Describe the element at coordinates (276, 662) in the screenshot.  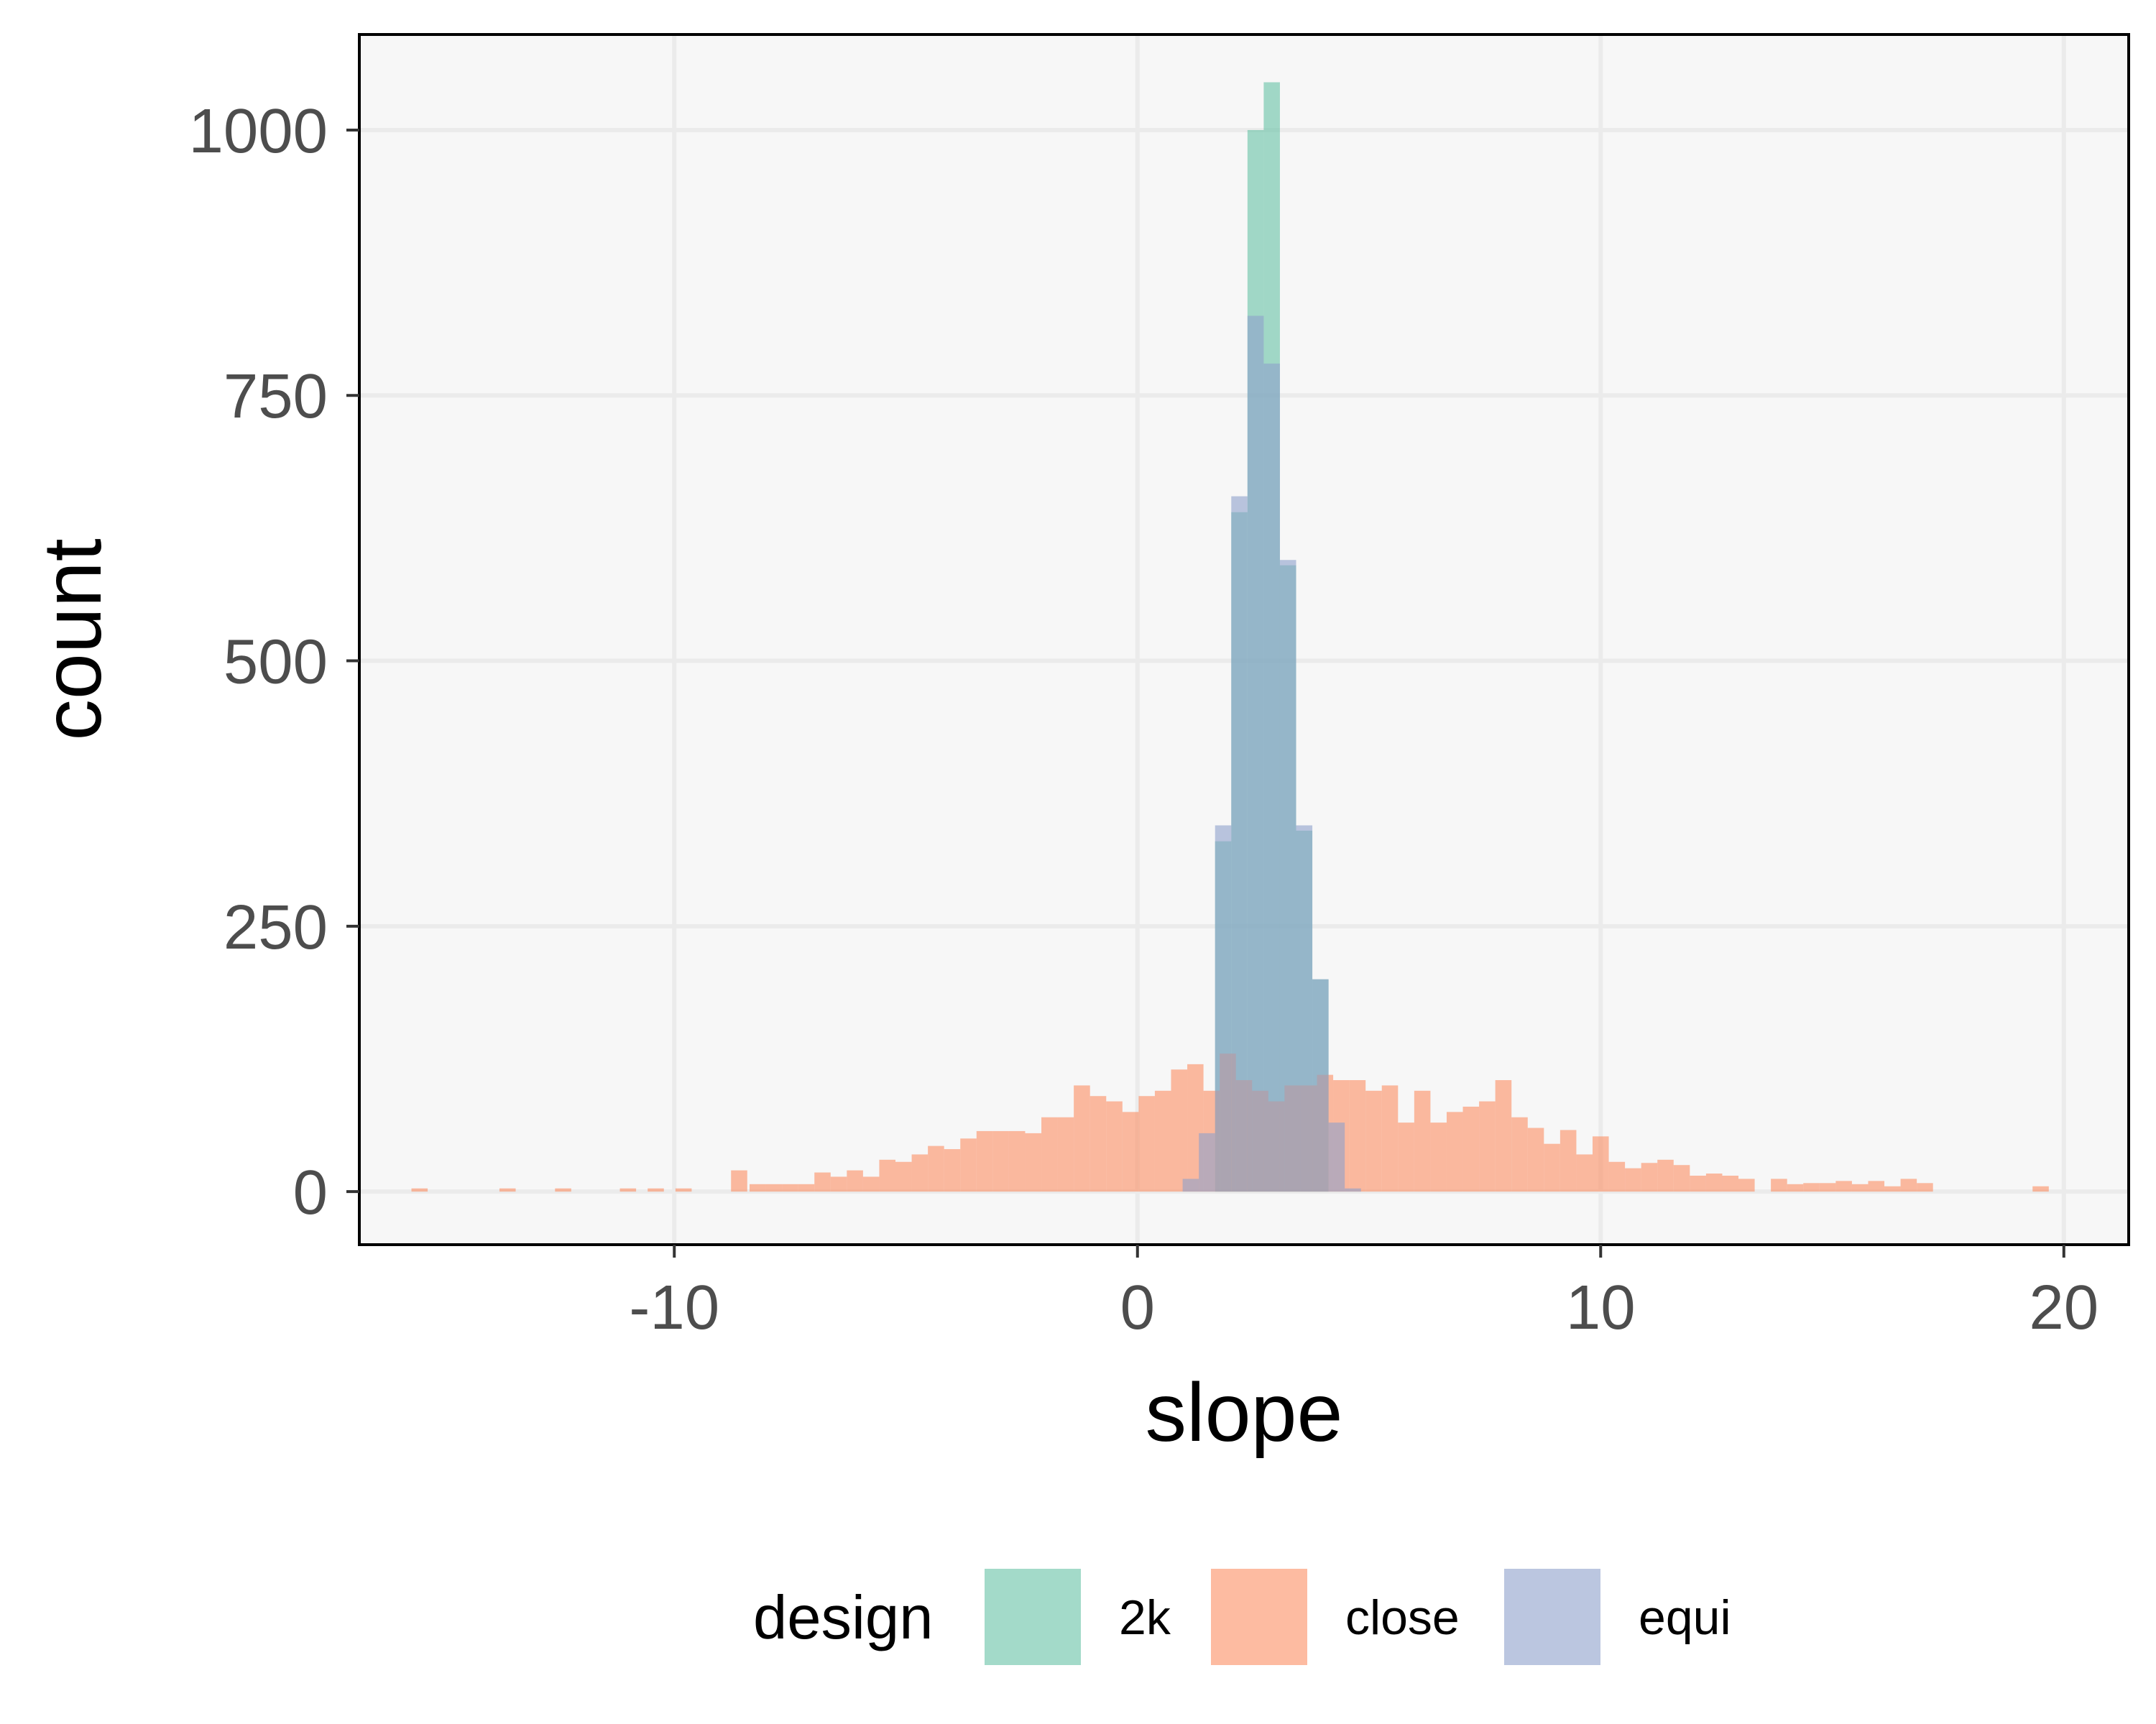
I see `y-tick-label: 500` at that location.